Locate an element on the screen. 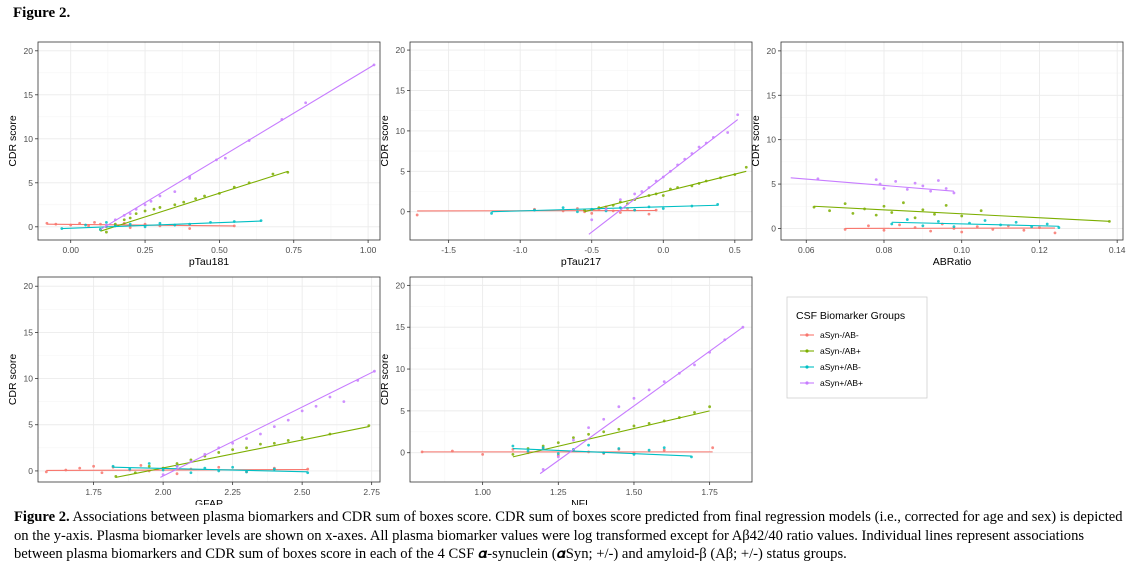 The image size is (1139, 572). x-tick-label: 0.14 is located at coordinates (1117, 250).